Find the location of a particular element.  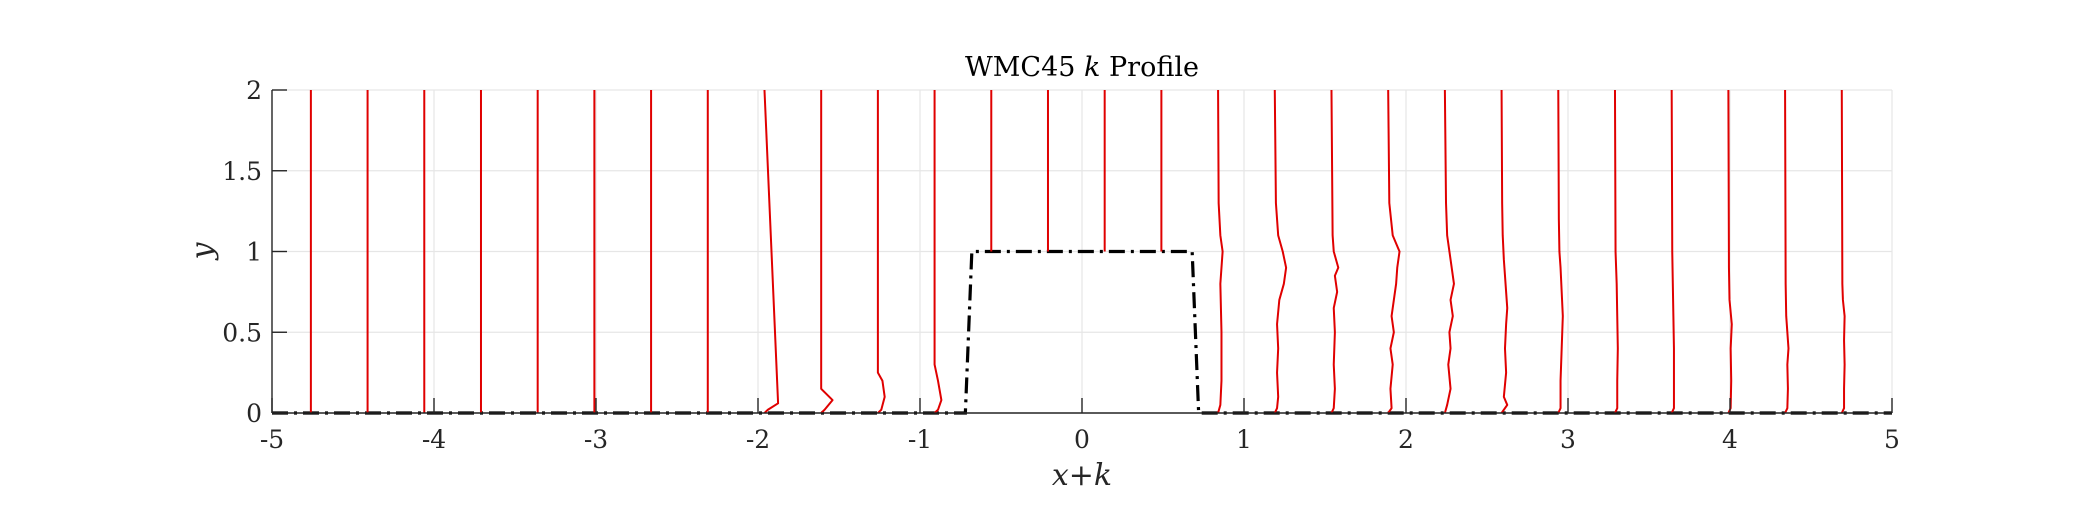

x-tick-label-8: 3 is located at coordinates (1568, 439).